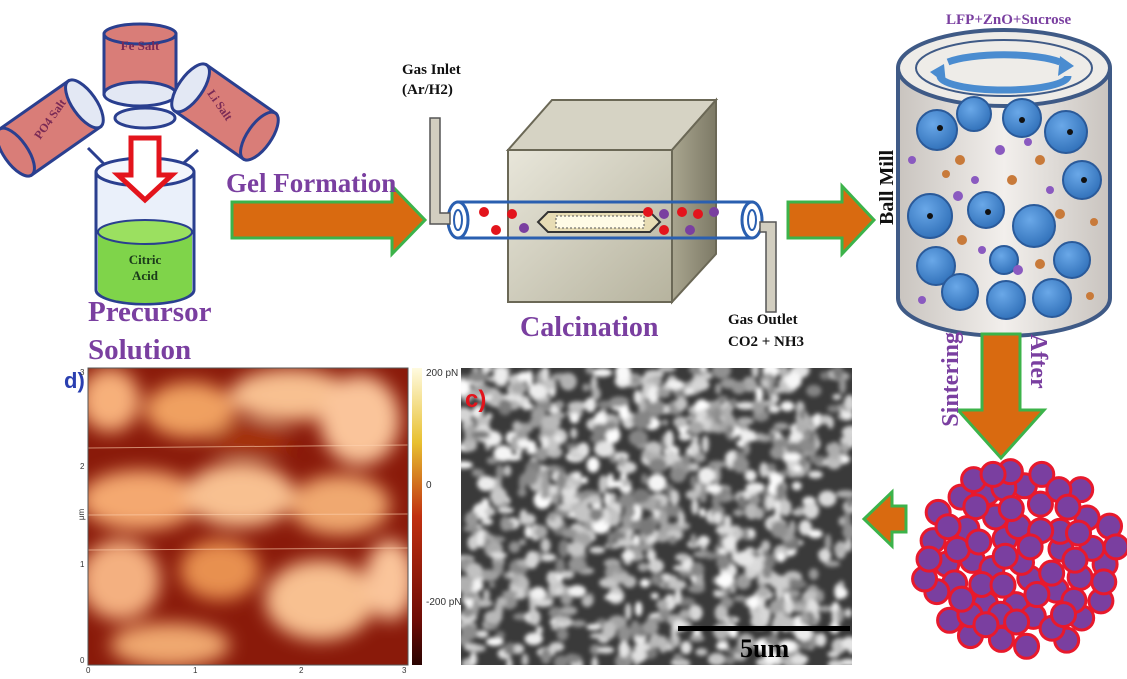 This screenshot has width=1127, height=679. What do you see at coordinates (1019, 559) in the screenshot?
I see `sintered-particle-cluster` at bounding box center [1019, 559].